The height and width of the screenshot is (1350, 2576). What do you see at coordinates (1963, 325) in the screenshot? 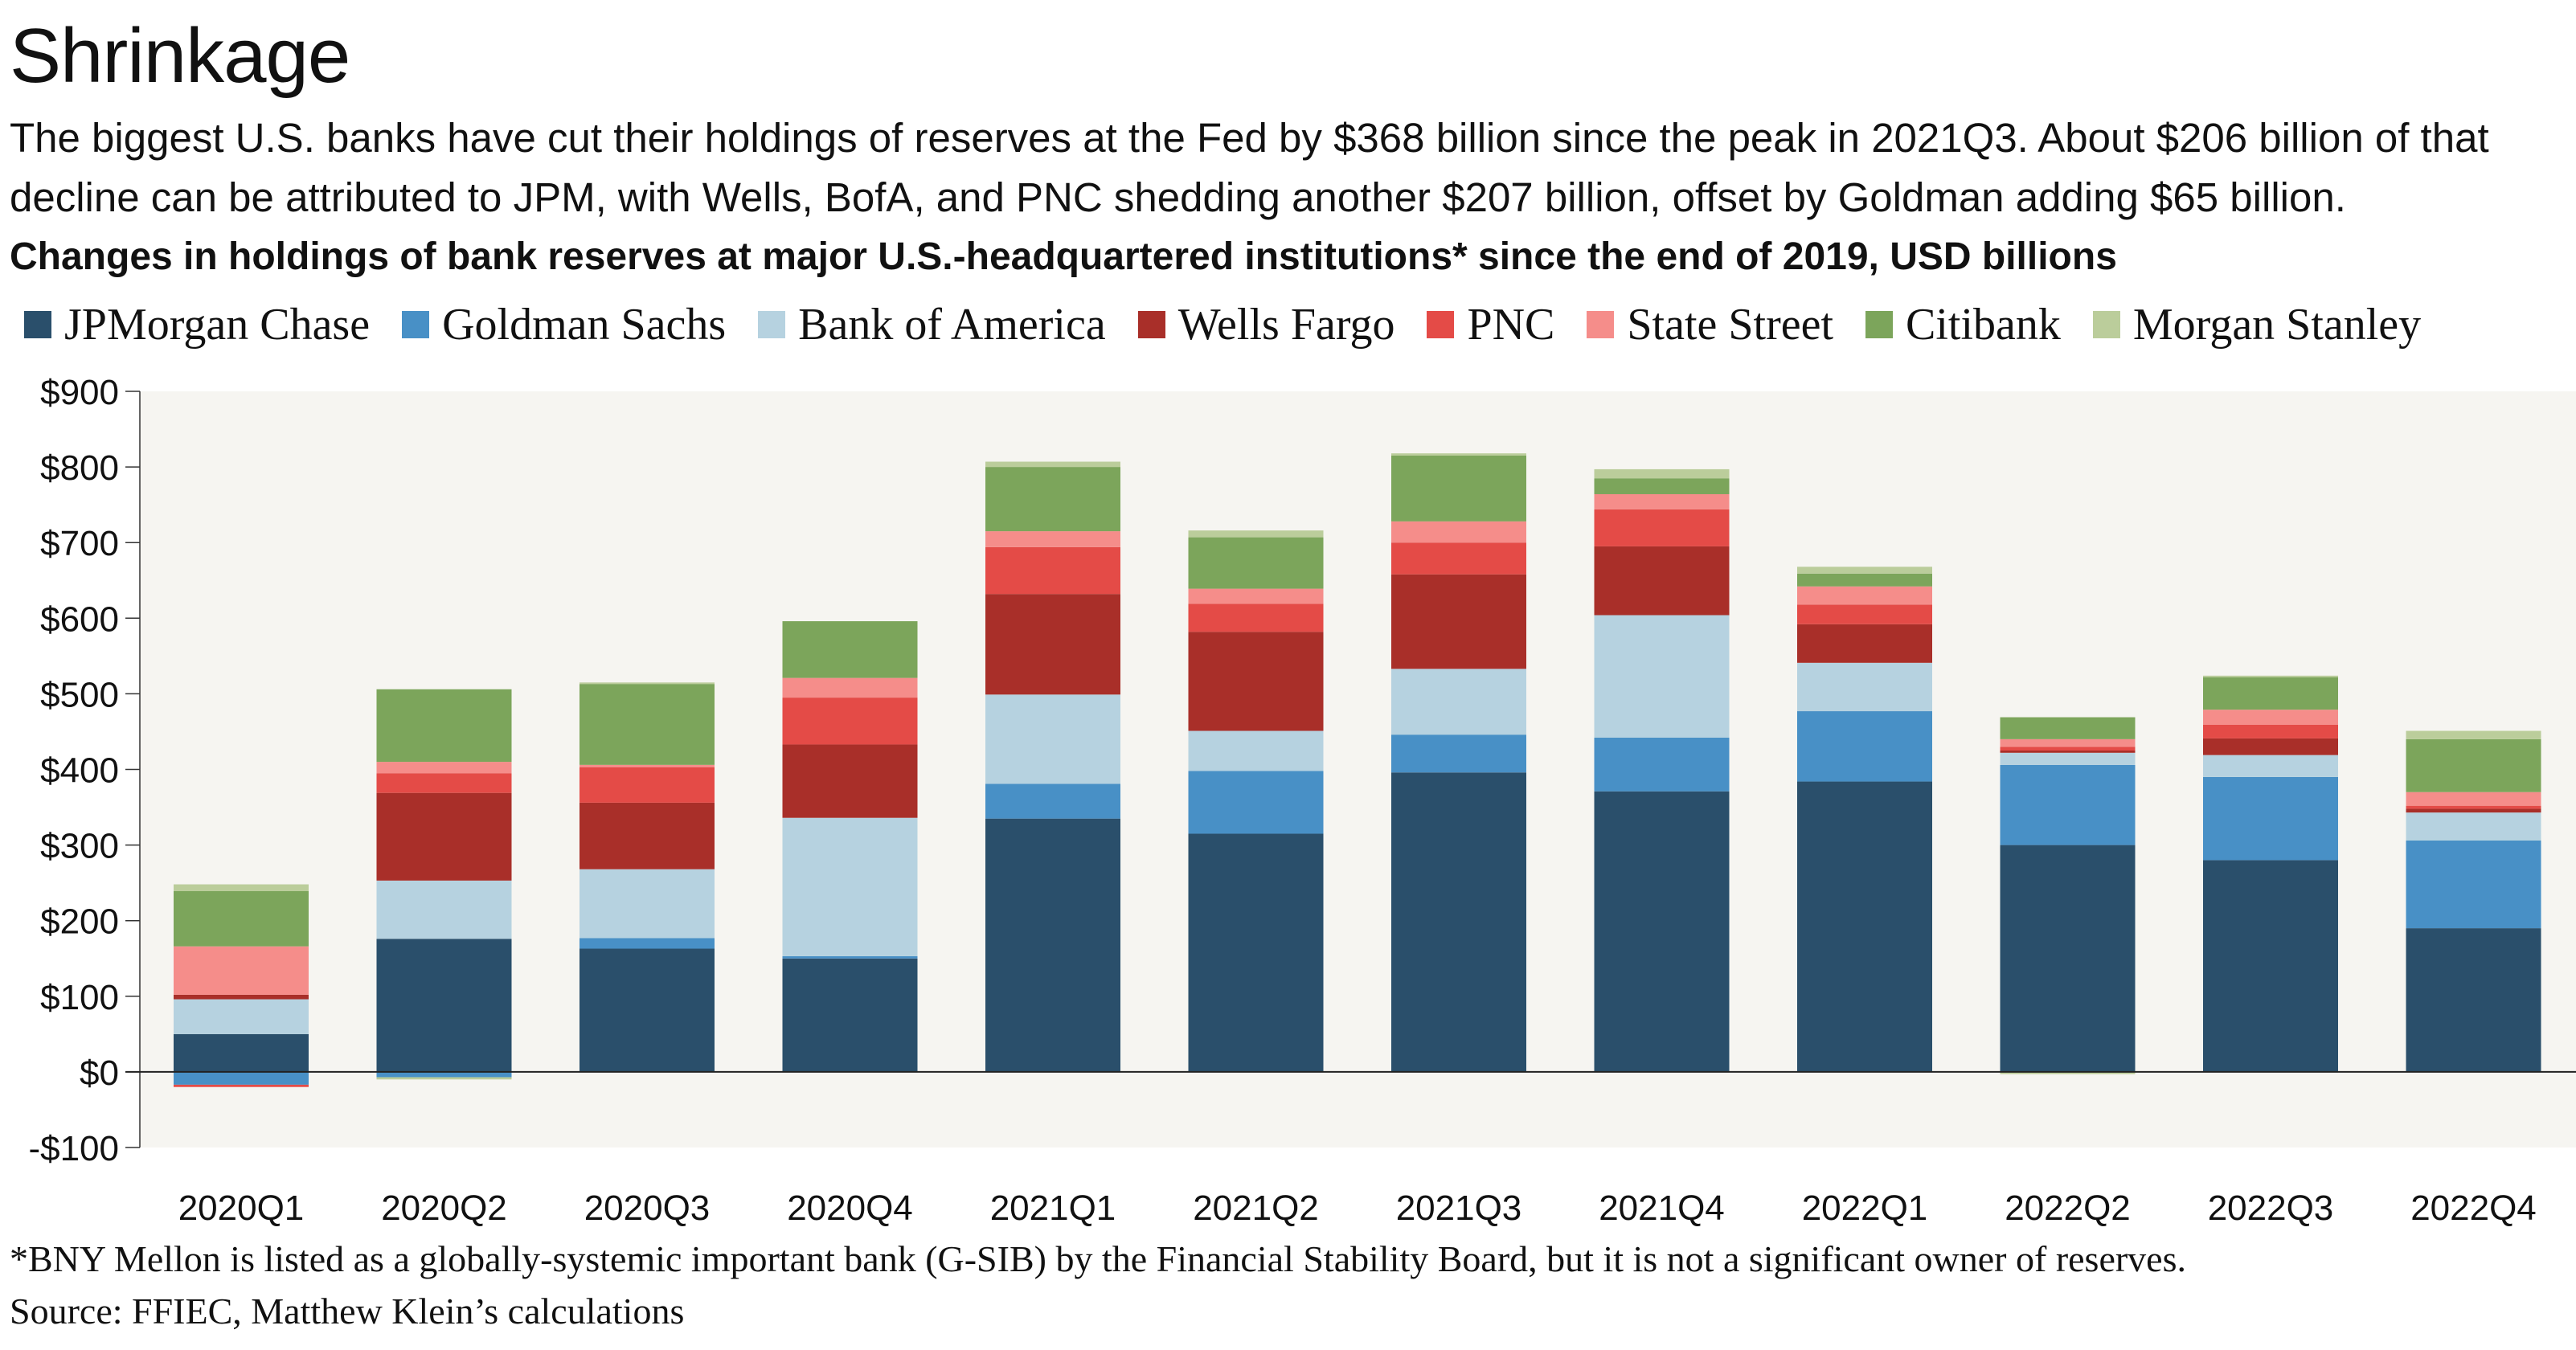
I see `legend-item: Citibank` at bounding box center [1963, 325].